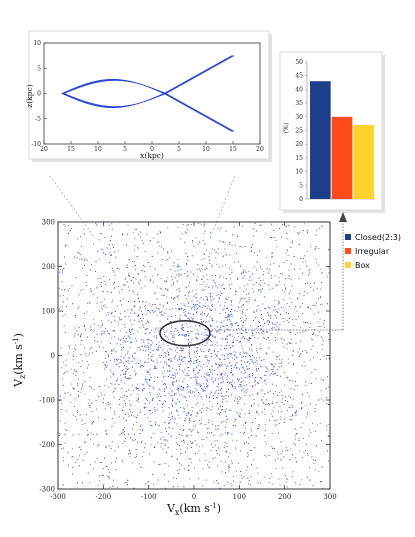 The height and width of the screenshot is (537, 415). I want to click on scatter-x-tick-label: -100, so click(149, 497).